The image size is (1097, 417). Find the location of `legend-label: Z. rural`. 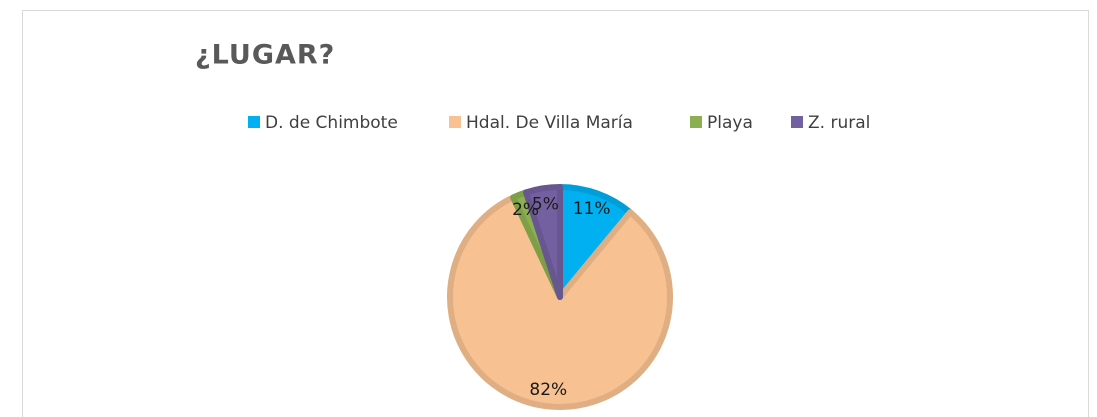

legend-label: Z. rural is located at coordinates (839, 123).